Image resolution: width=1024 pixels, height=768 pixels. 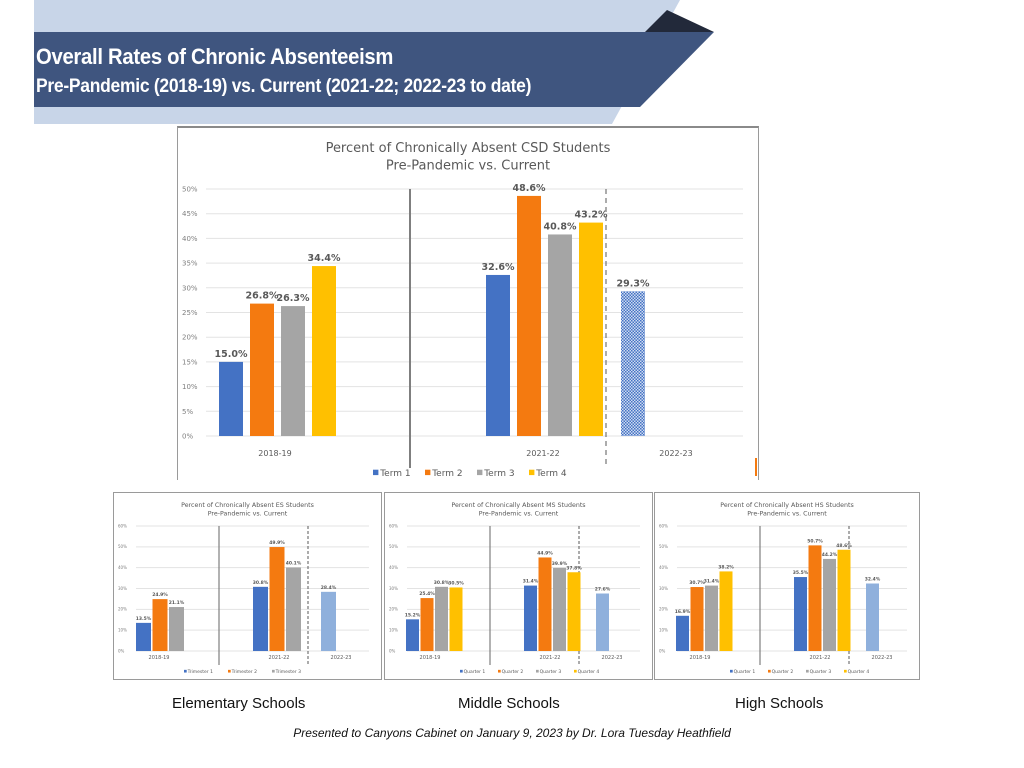 What do you see at coordinates (815, 541) in the screenshot?
I see `data-label: 50.7%` at bounding box center [815, 541].